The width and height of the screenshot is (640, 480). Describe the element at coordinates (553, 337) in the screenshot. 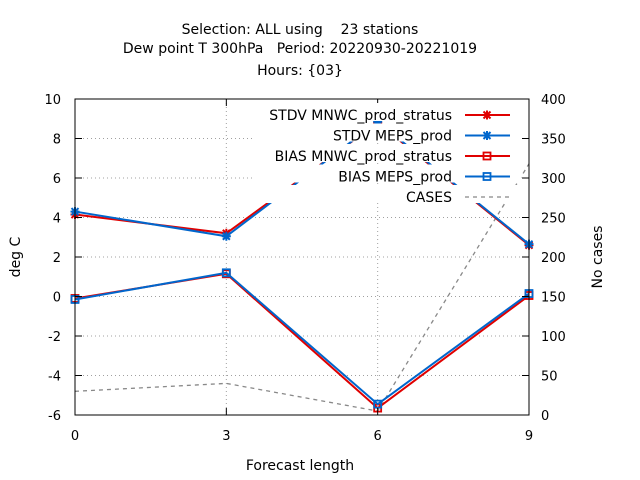

I see `y2-tick-label: 100` at that location.